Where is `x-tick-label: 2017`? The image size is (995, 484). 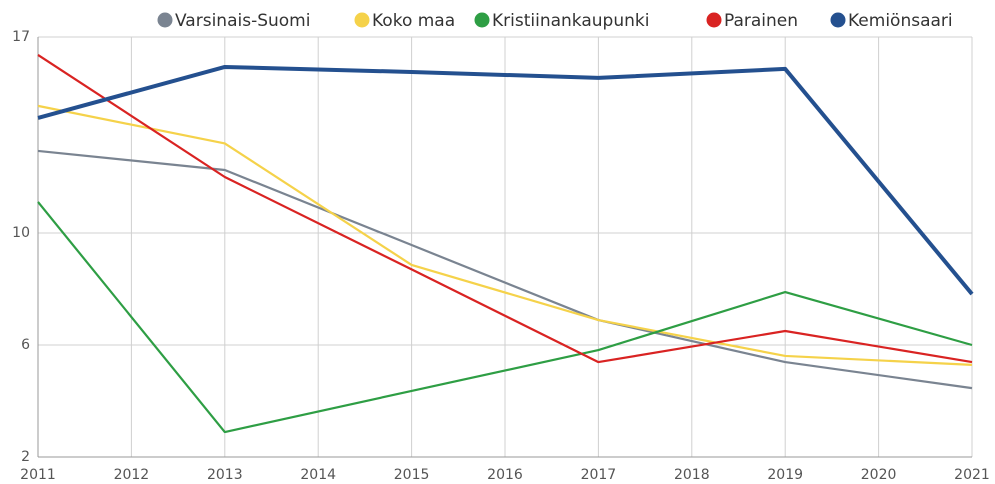 x-tick-label: 2017 is located at coordinates (599, 475).